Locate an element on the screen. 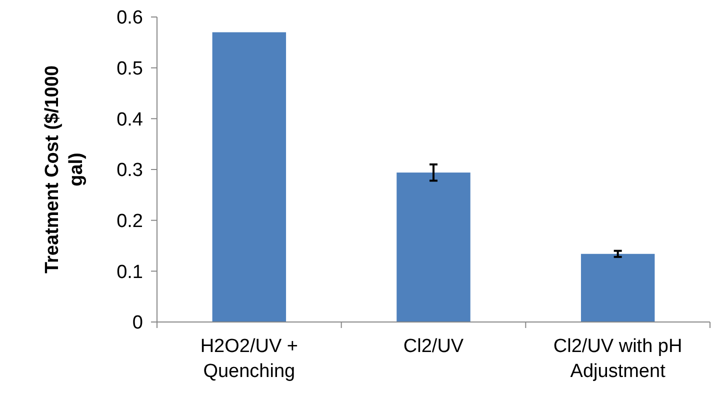  x-tick-label: Cl2/UV with pH Adjustment is located at coordinates (617, 359).